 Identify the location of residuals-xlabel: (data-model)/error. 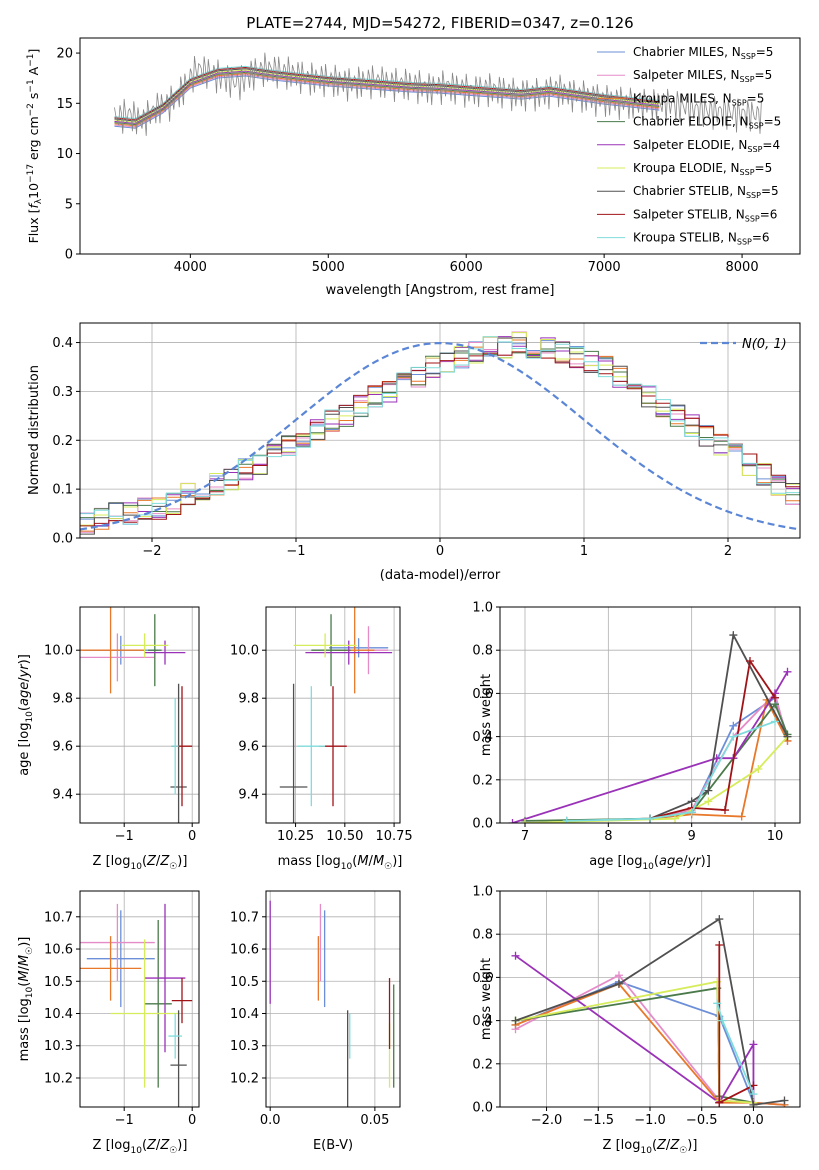
(440, 575).